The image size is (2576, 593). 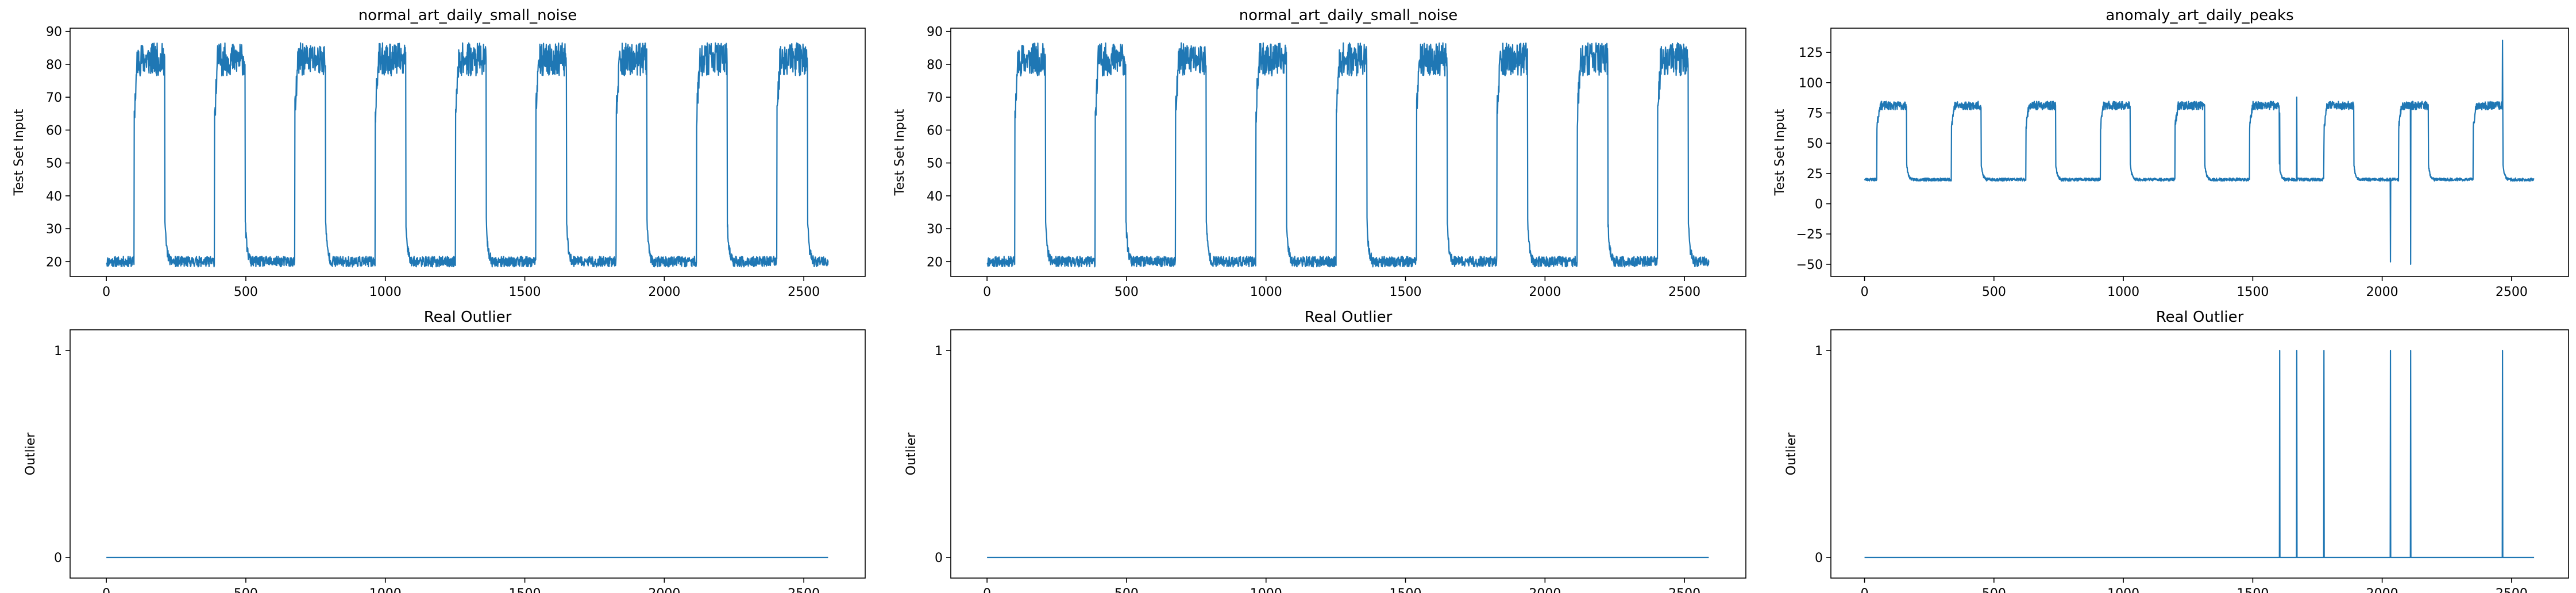 What do you see at coordinates (1815, 114) in the screenshot?
I see `y-tick-label: 75` at bounding box center [1815, 114].